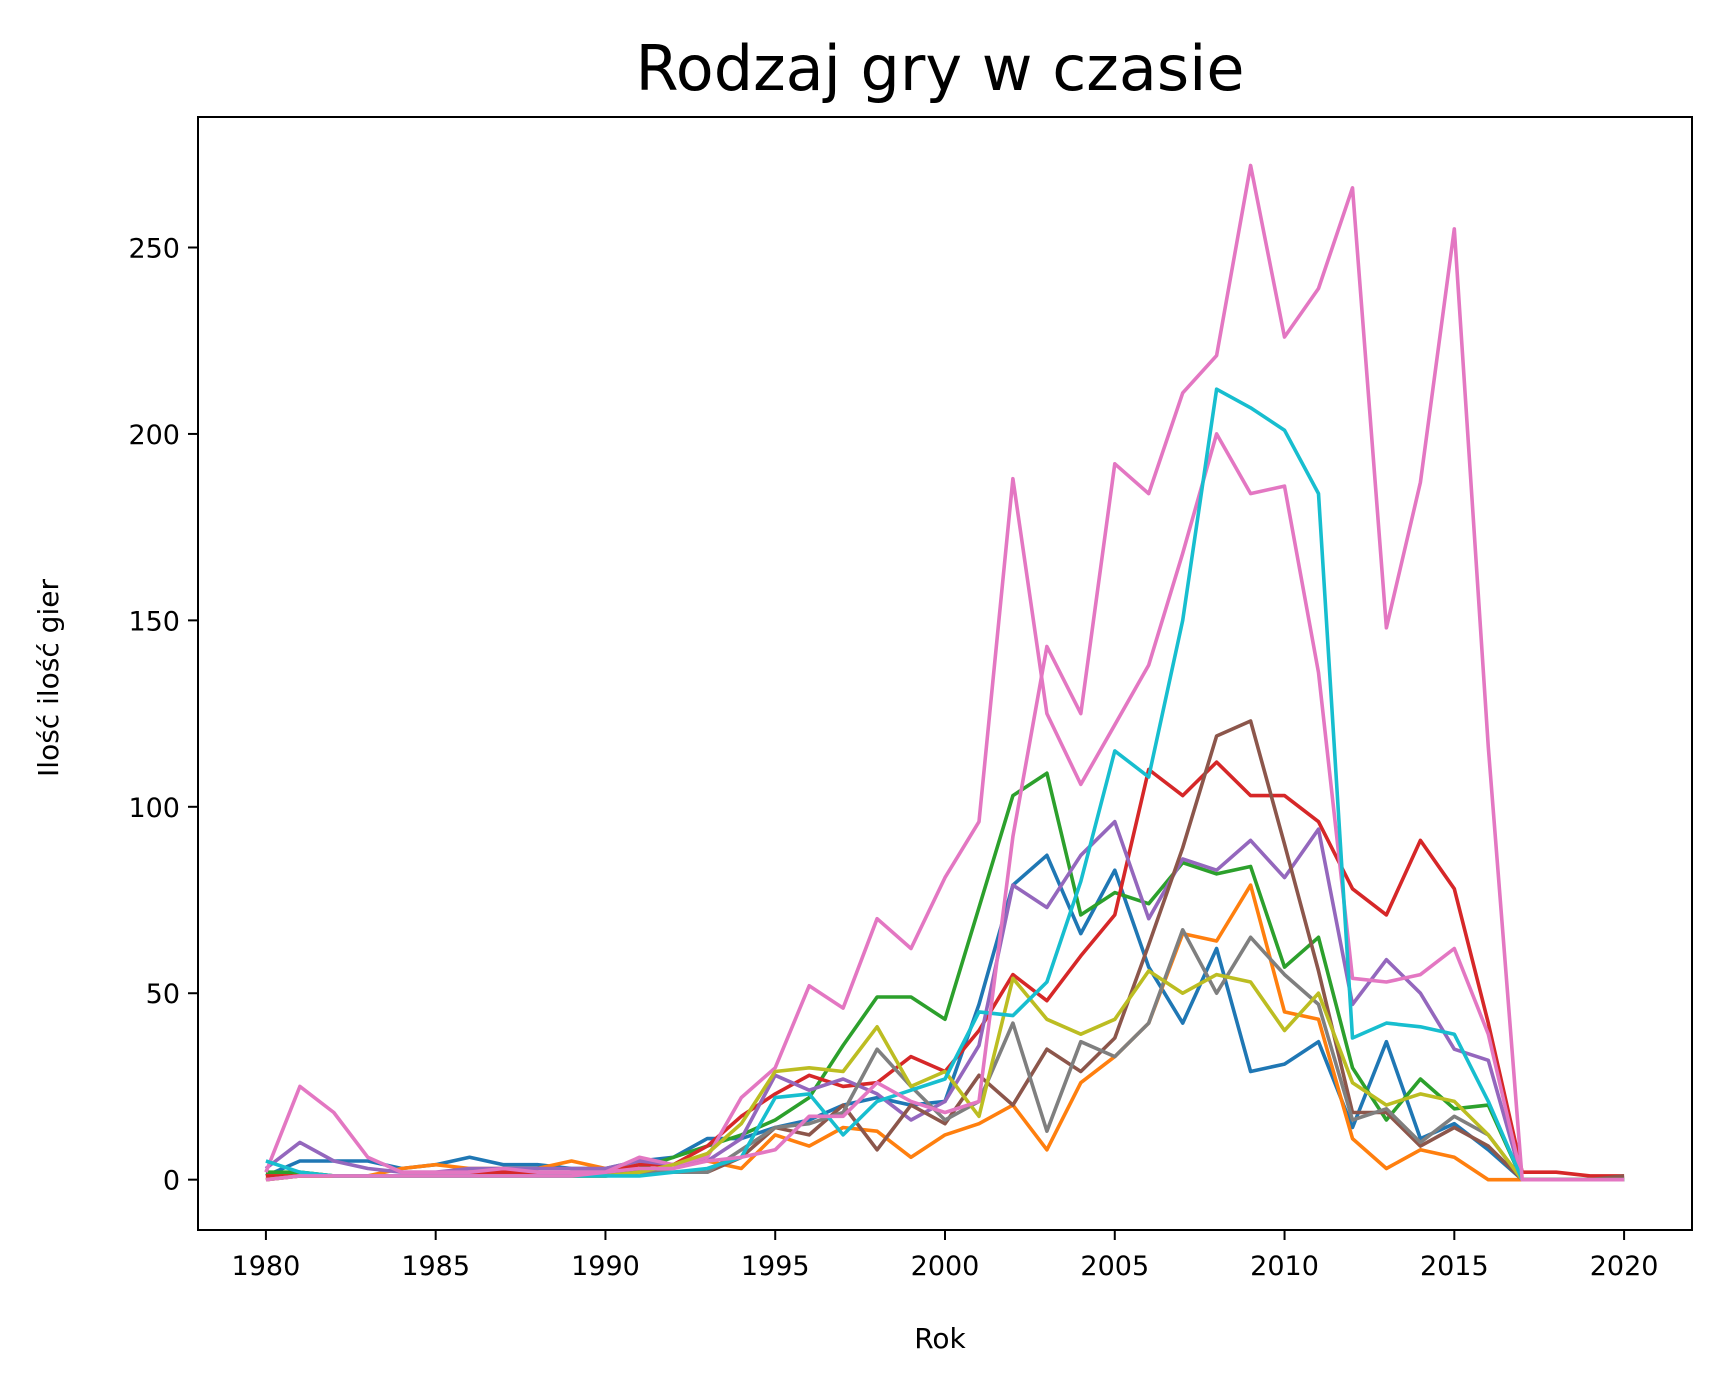 The width and height of the screenshot is (1715, 1383). Describe the element at coordinates (1114, 1266) in the screenshot. I see `x-tick-label: 2005` at that location.